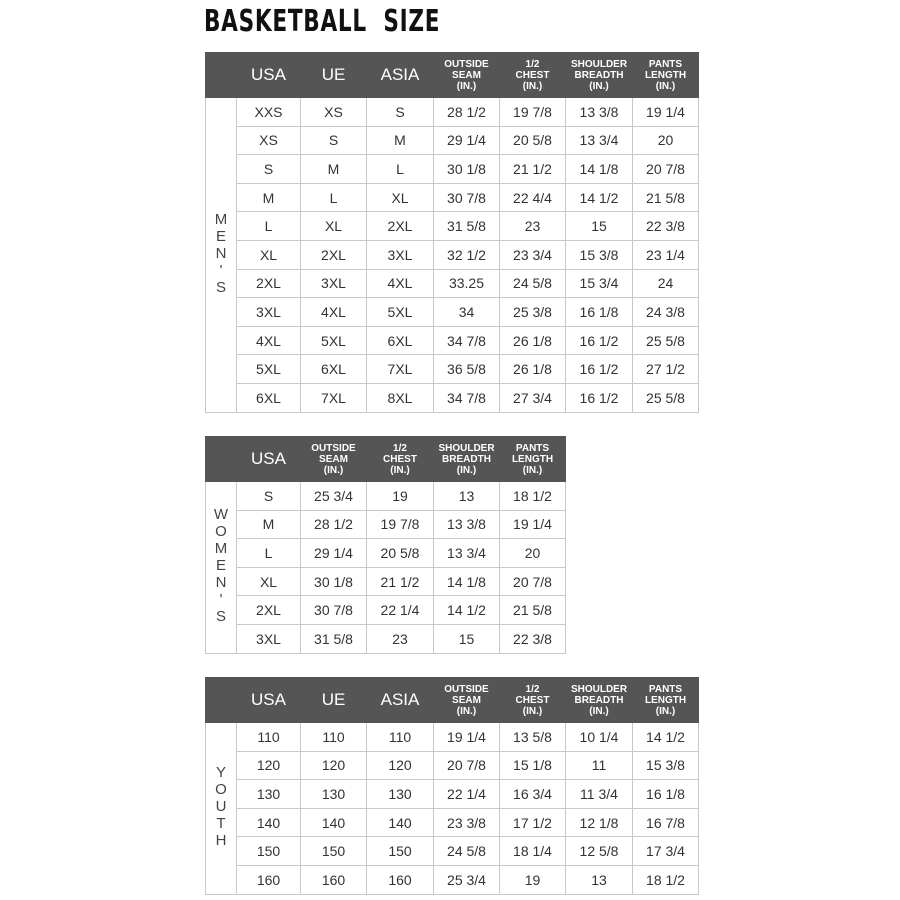 The width and height of the screenshot is (900, 900). What do you see at coordinates (466, 254) in the screenshot?
I see `table-cell: 32 1/2` at bounding box center [466, 254].